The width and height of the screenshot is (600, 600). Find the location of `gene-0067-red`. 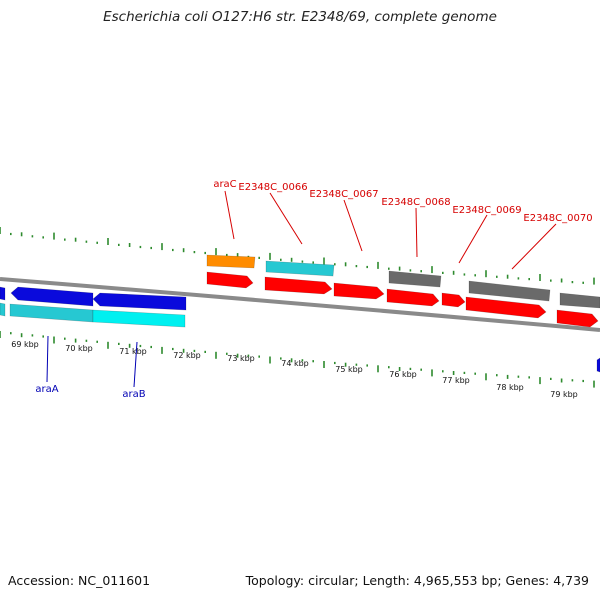

gene-0067-red is located at coordinates (359, 291).